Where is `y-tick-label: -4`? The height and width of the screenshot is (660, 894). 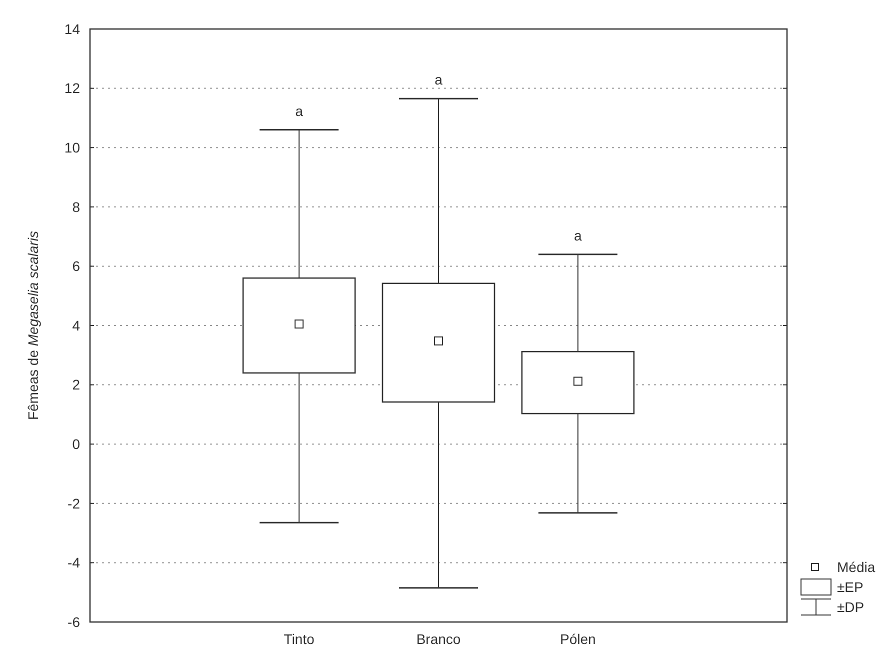
y-tick-label: -4 is located at coordinates (74, 562).